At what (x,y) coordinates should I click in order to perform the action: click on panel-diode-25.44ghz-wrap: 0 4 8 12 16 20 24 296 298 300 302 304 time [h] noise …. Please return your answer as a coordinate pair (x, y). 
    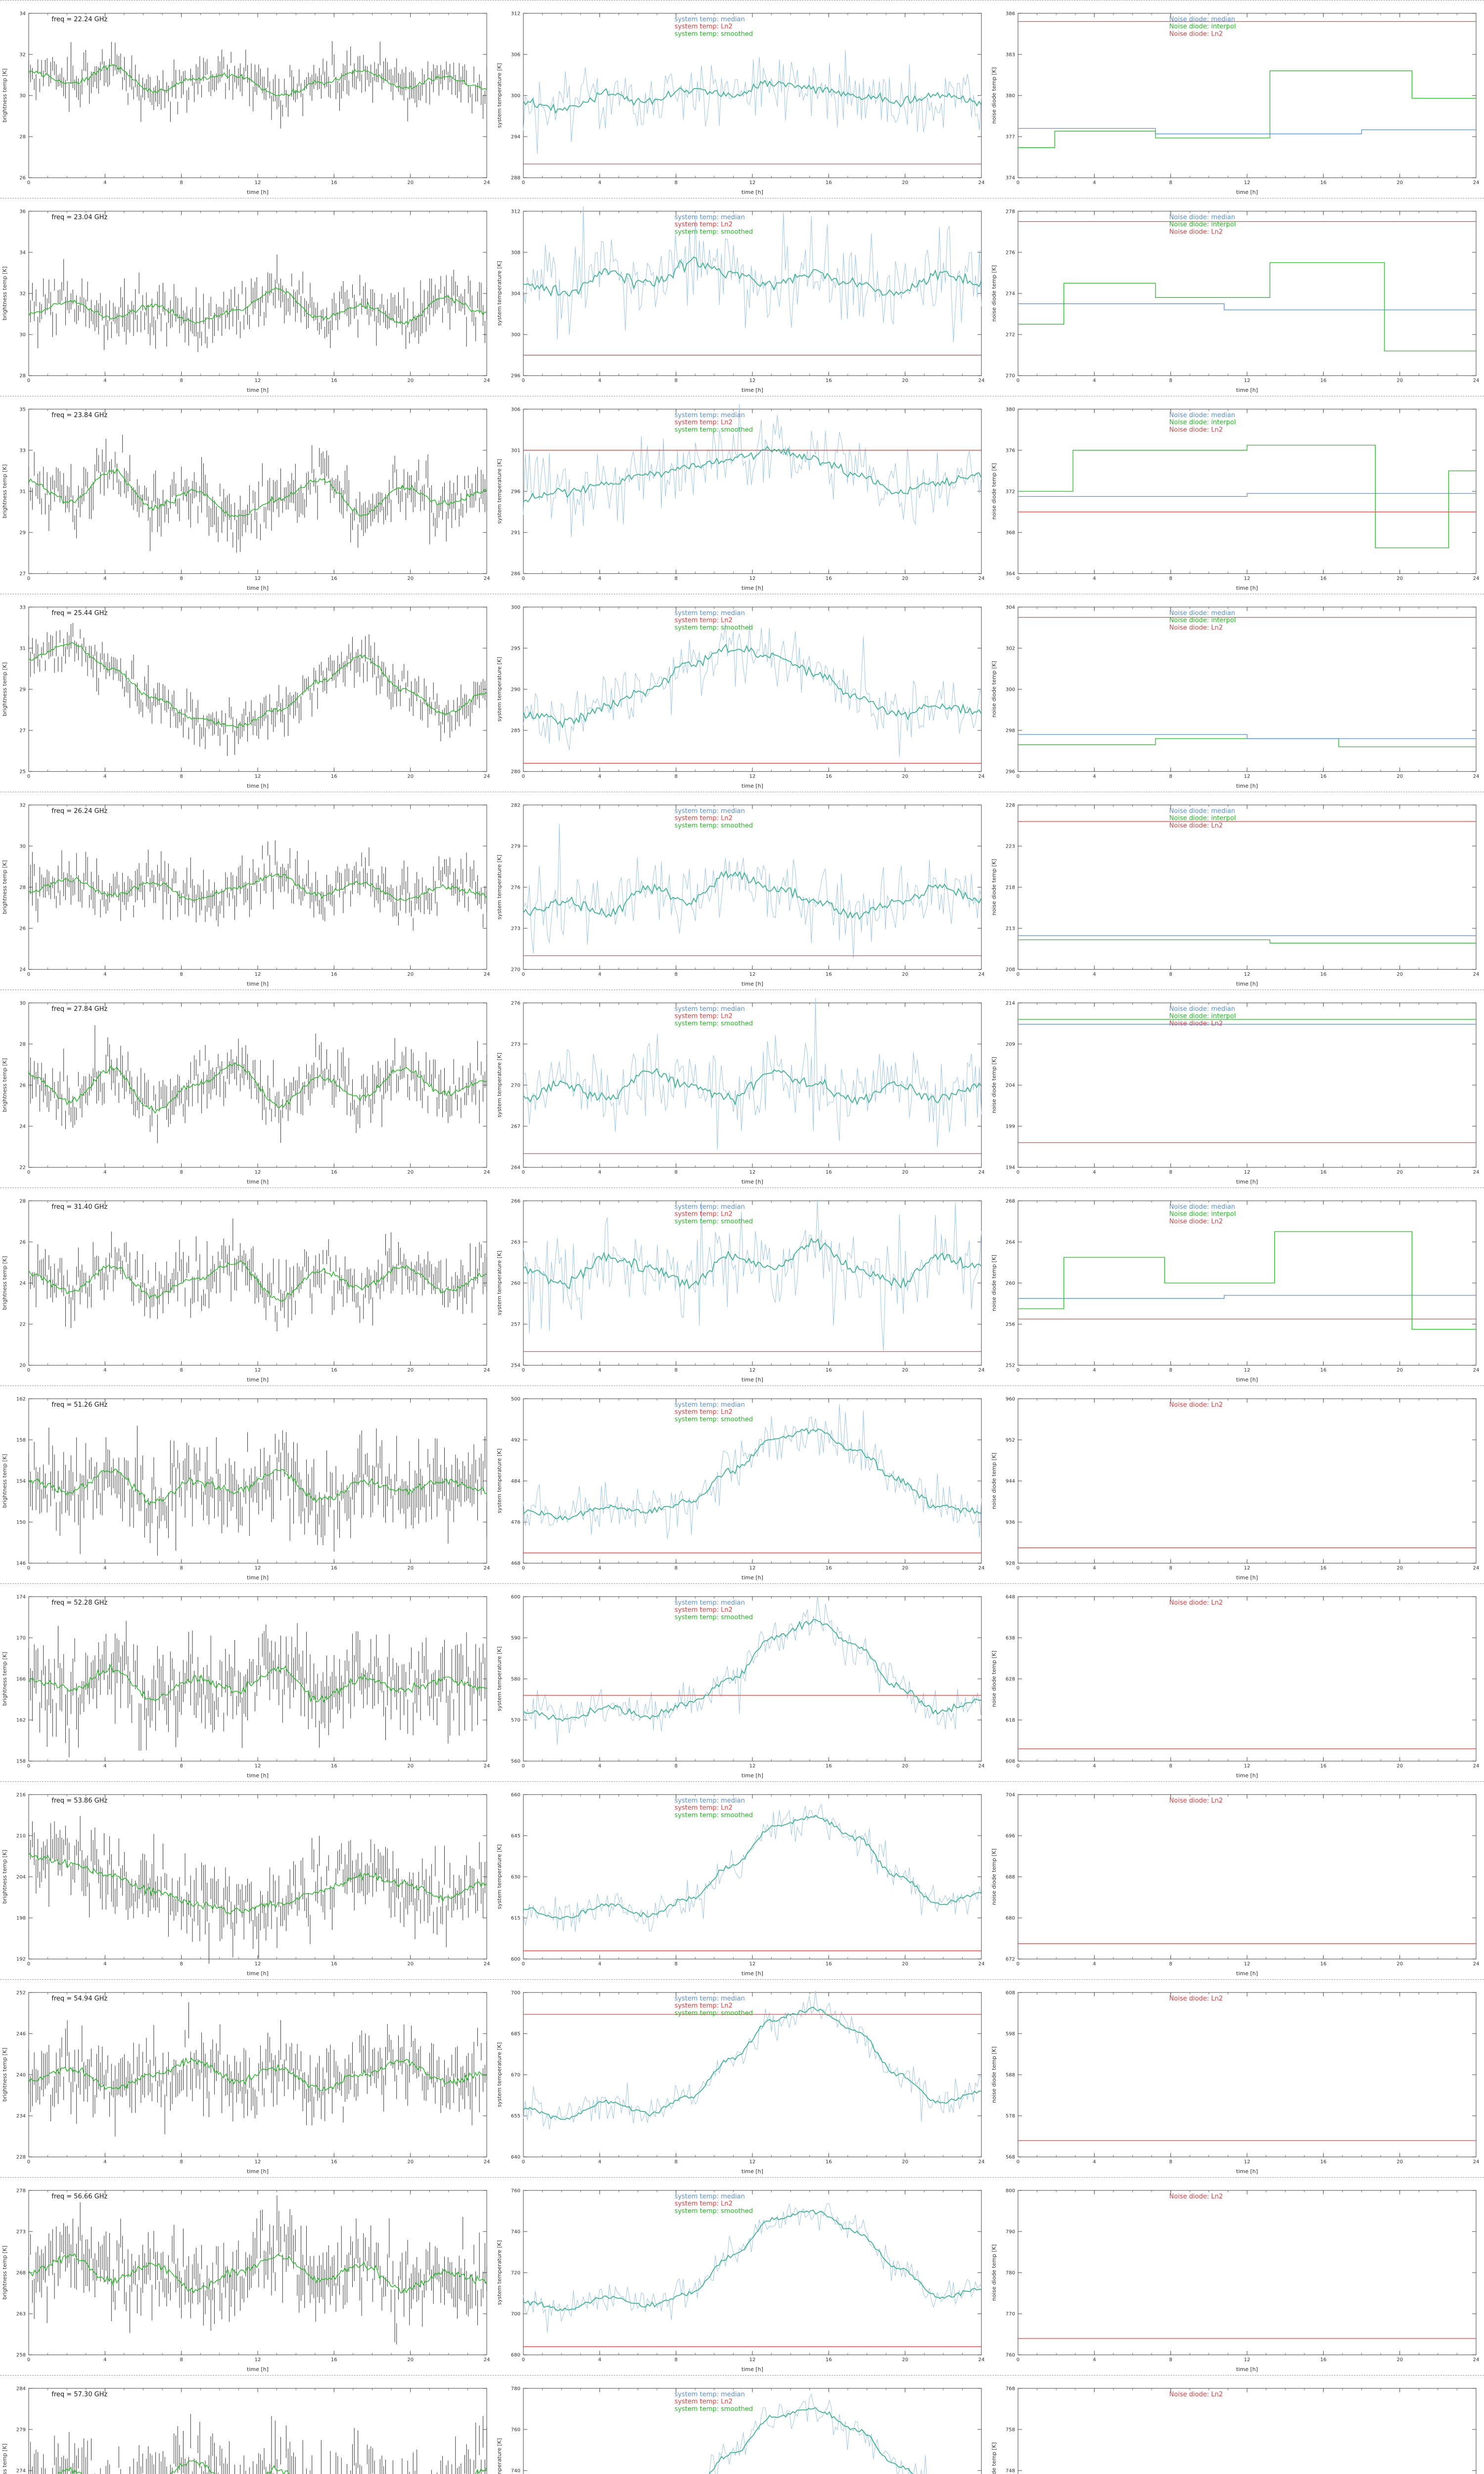
    Looking at the image, I should click on (1236, 693).